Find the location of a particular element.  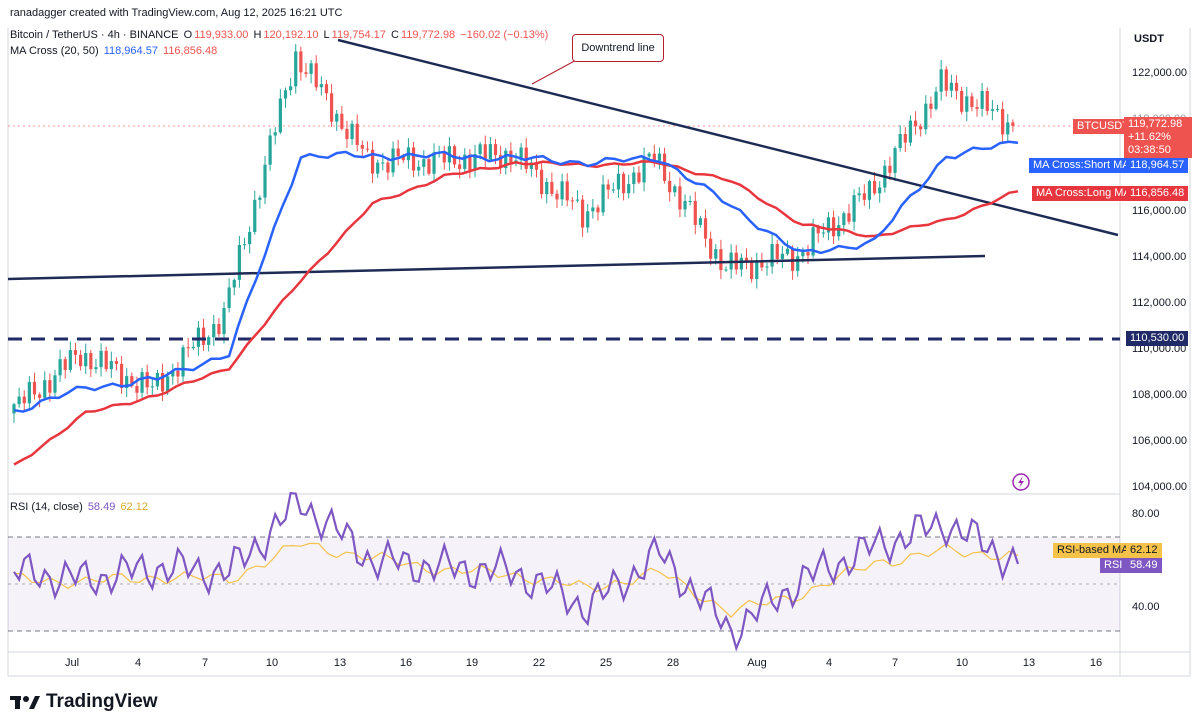

btc-countdown: 03:38:50 is located at coordinates (1149, 150).